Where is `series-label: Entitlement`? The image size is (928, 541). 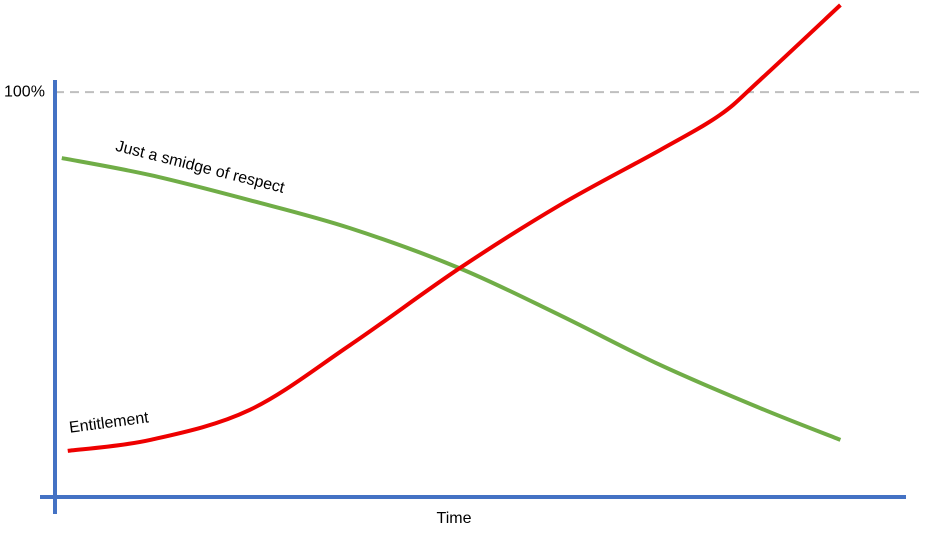
series-label: Entitlement is located at coordinates (109, 422).